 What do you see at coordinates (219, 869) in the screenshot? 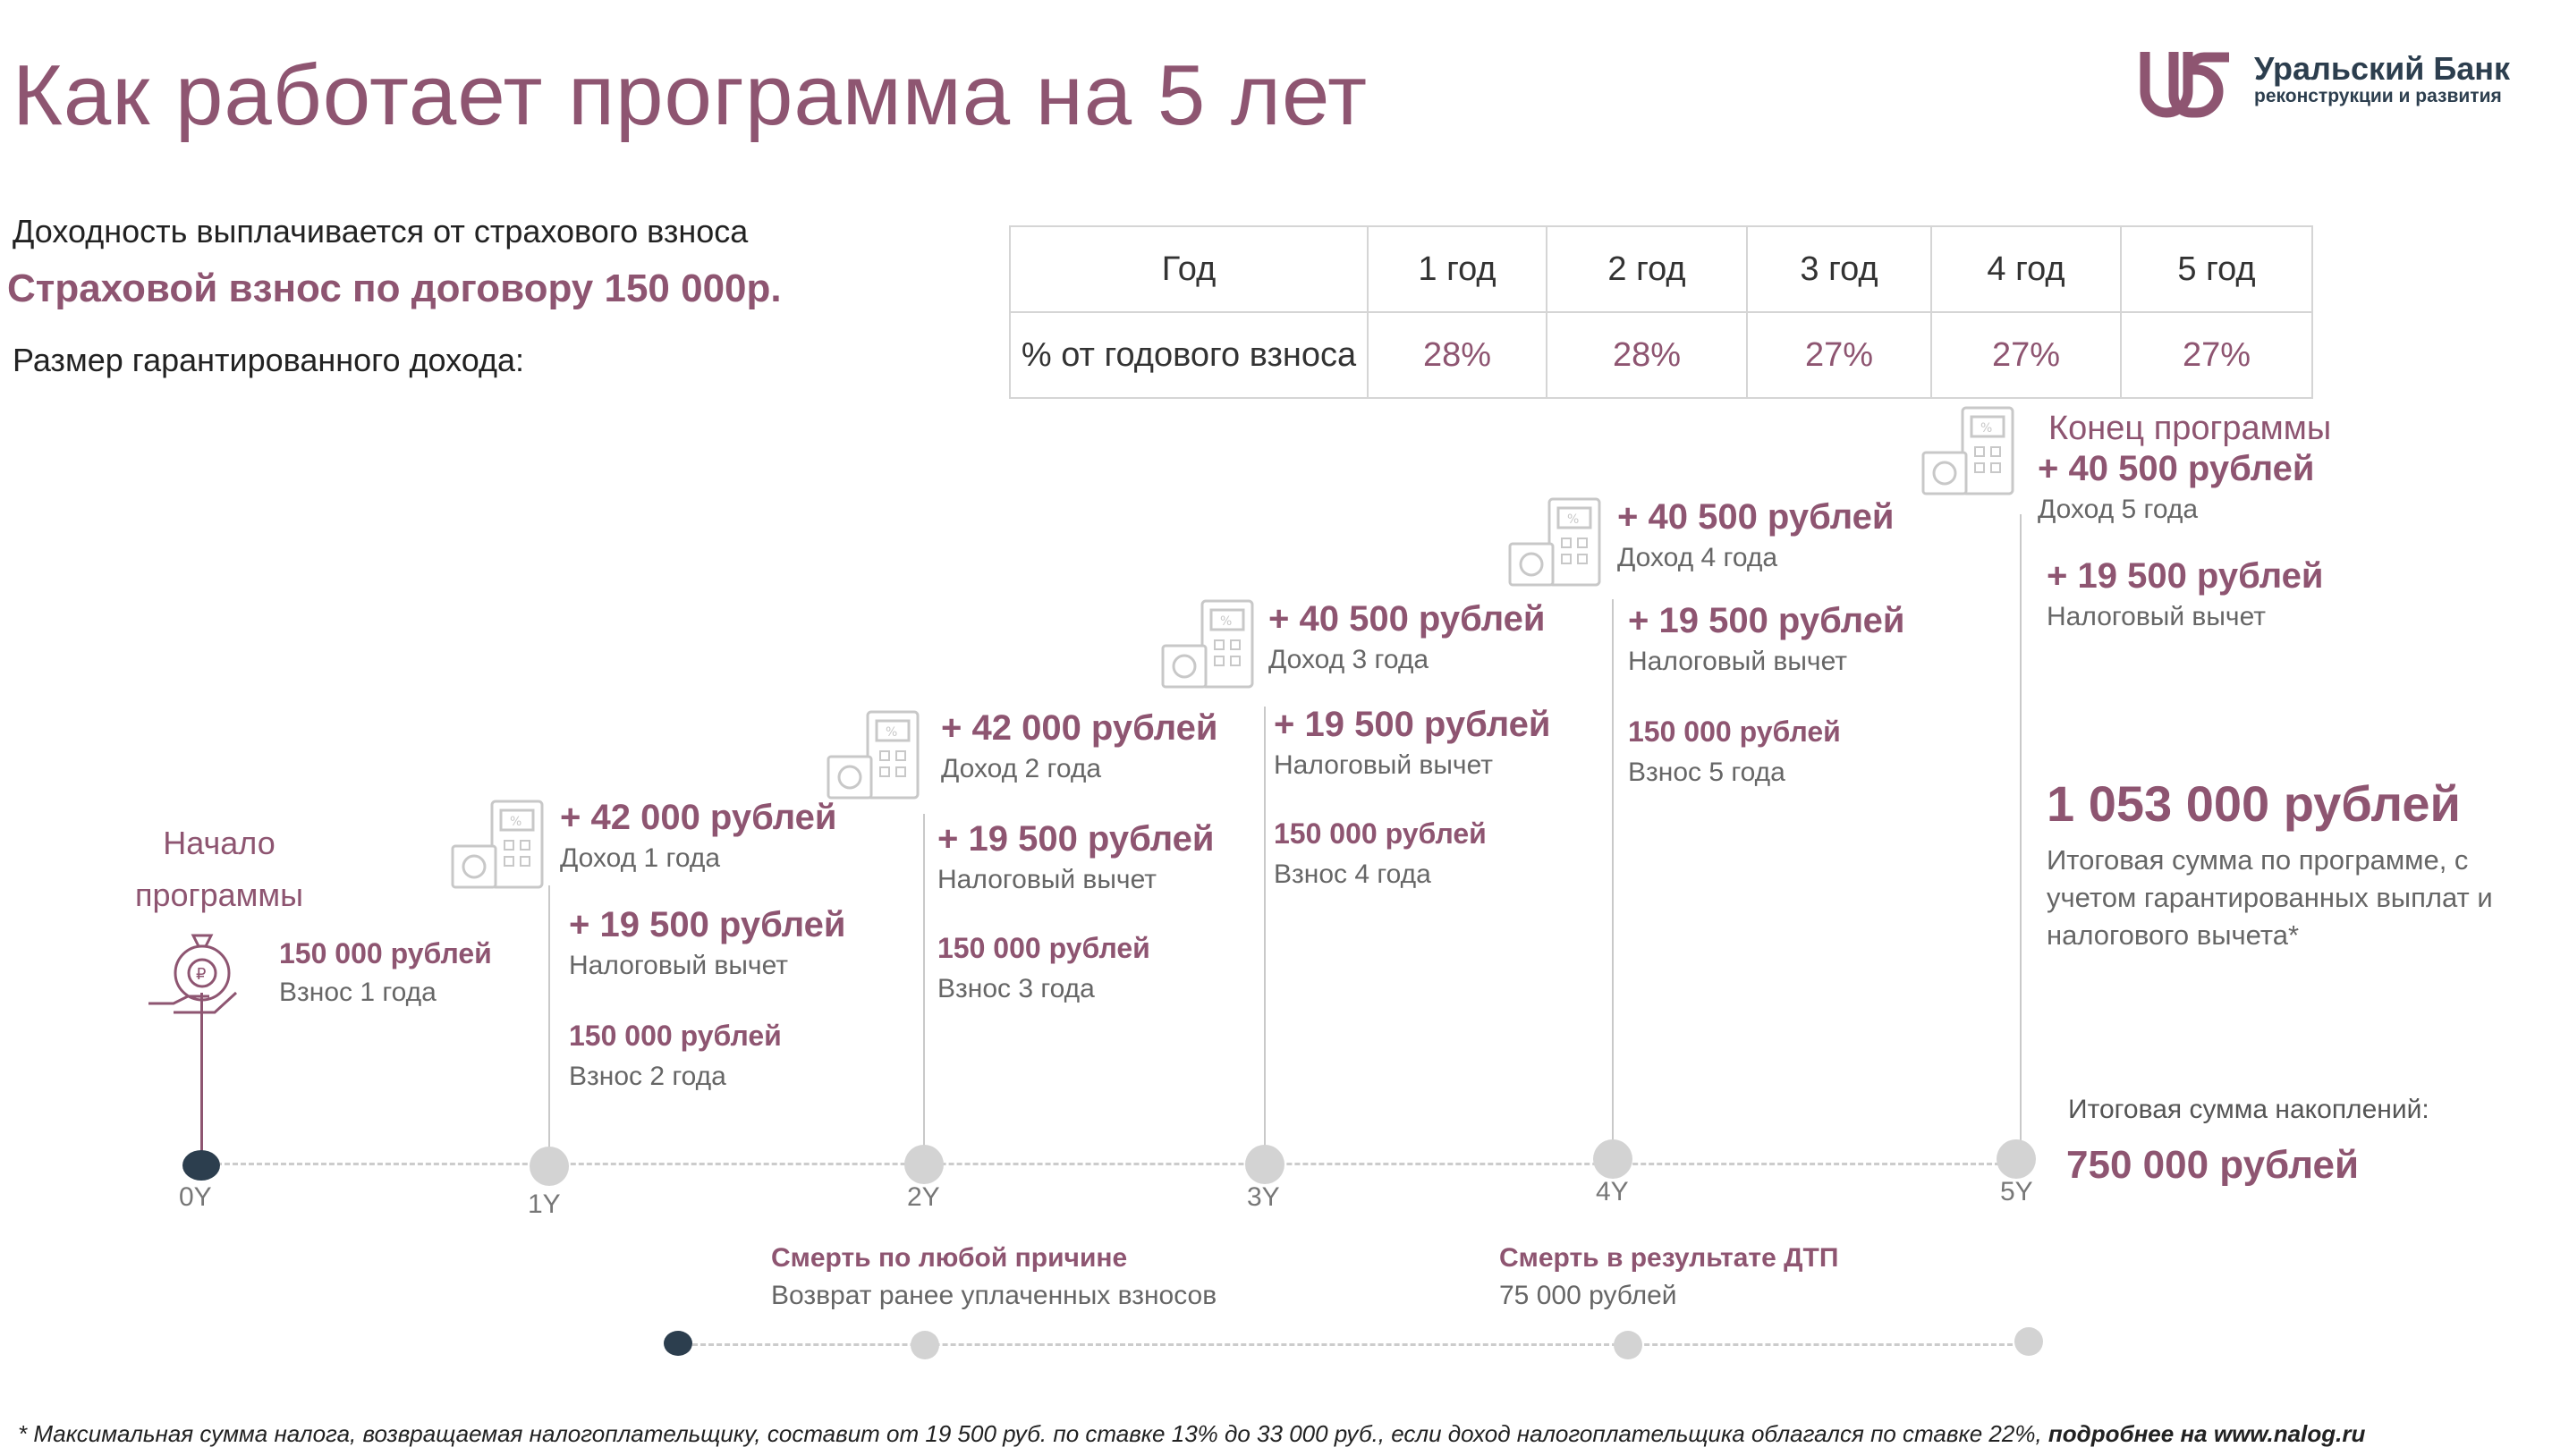
I see `start-label: Начало программы` at bounding box center [219, 869].